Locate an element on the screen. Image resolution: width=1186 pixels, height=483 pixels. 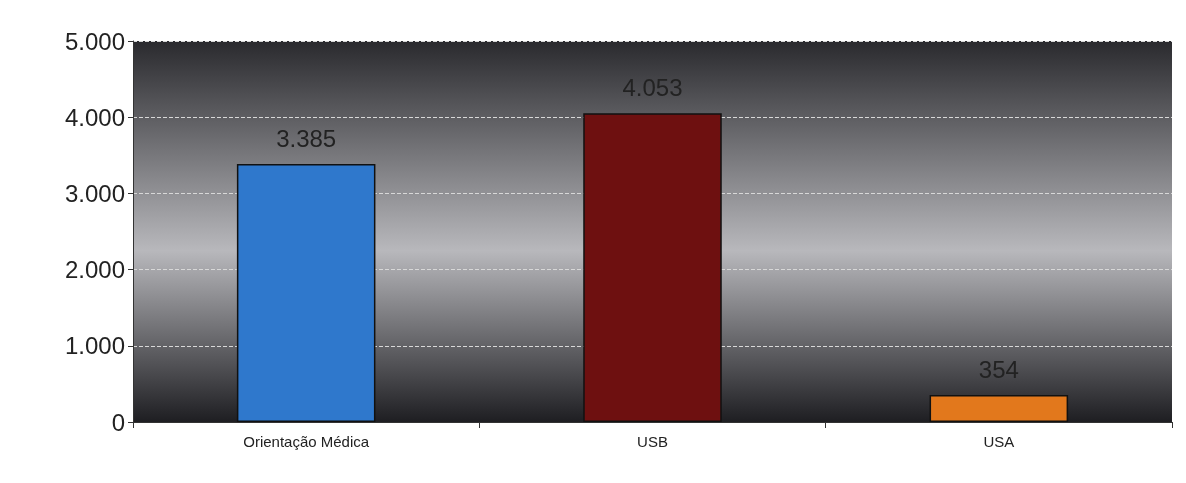
x-tick-label: USA is located at coordinates (999, 441).